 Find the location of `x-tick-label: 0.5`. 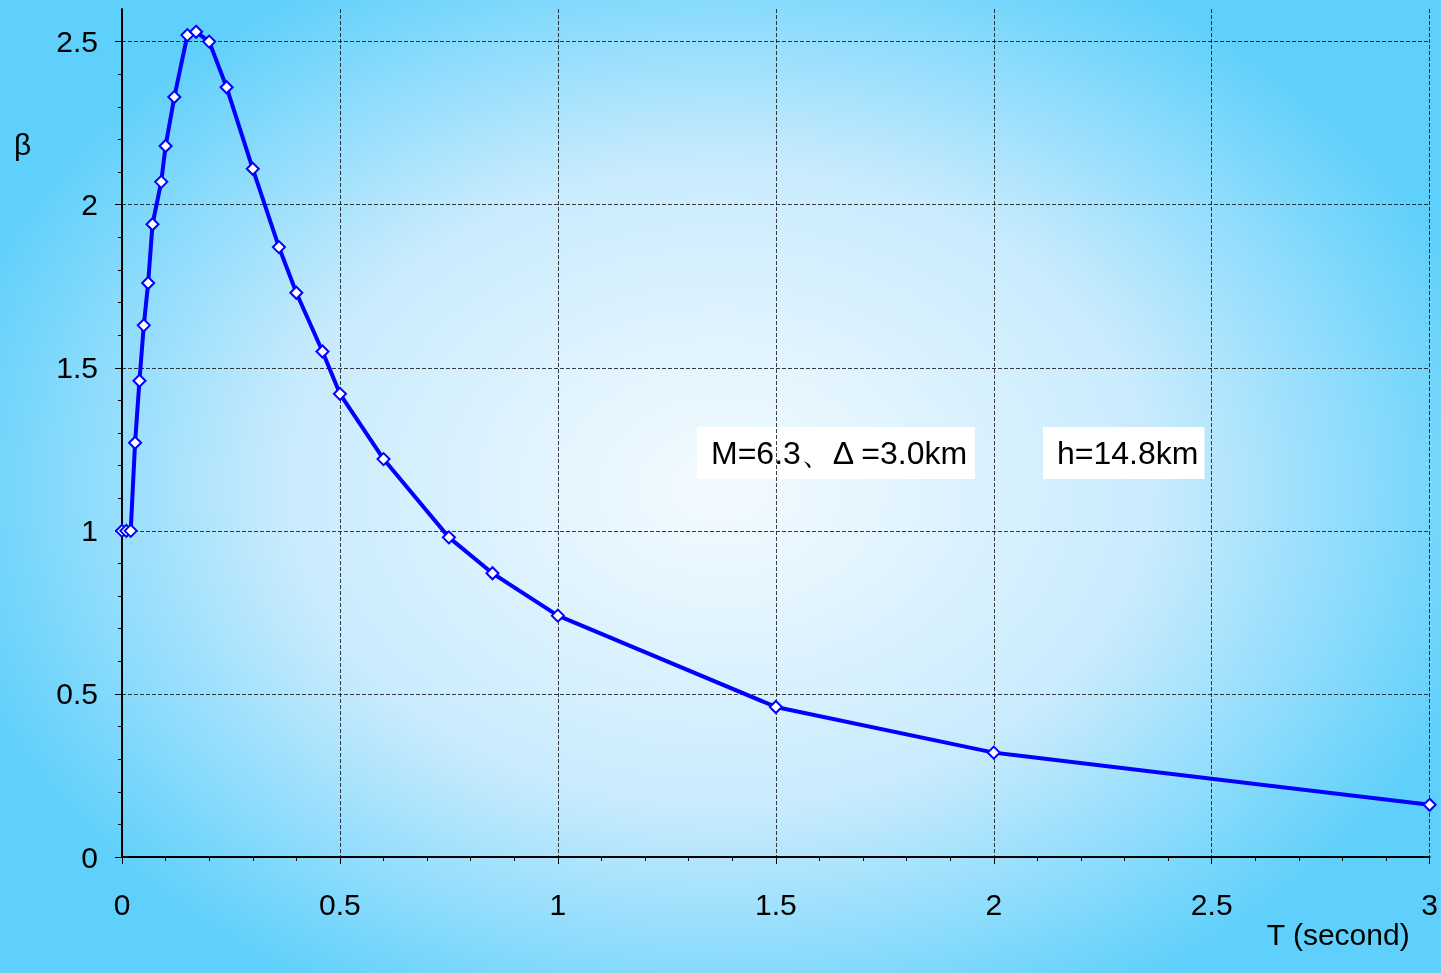

x-tick-label: 0.5 is located at coordinates (340, 904).